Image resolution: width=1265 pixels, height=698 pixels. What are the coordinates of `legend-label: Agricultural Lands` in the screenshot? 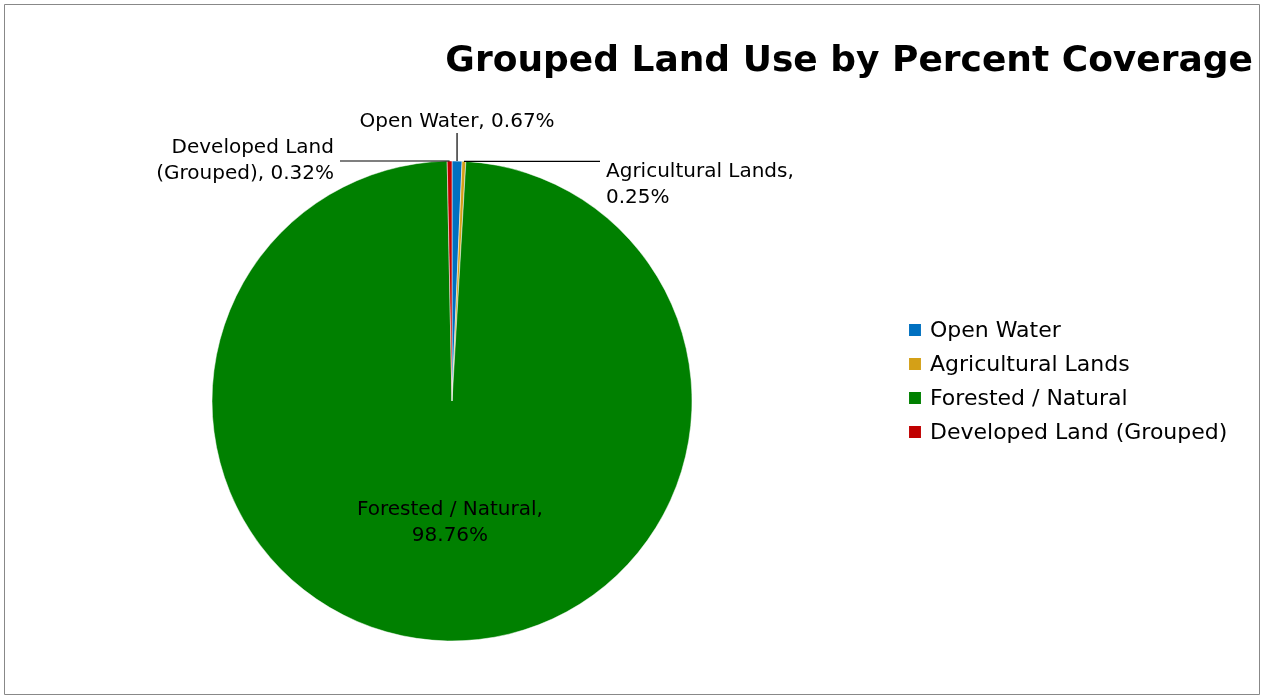 It's located at (1030, 363).